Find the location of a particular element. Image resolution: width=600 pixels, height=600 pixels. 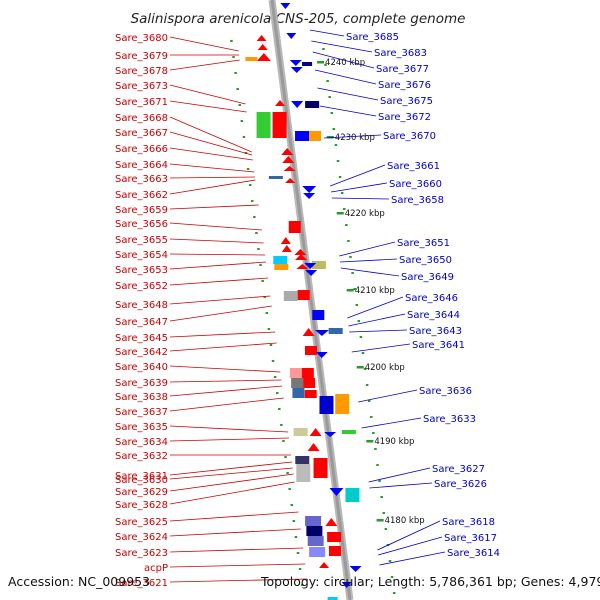

gene-label-right: Sare_3644 is located at coordinates (433, 315).